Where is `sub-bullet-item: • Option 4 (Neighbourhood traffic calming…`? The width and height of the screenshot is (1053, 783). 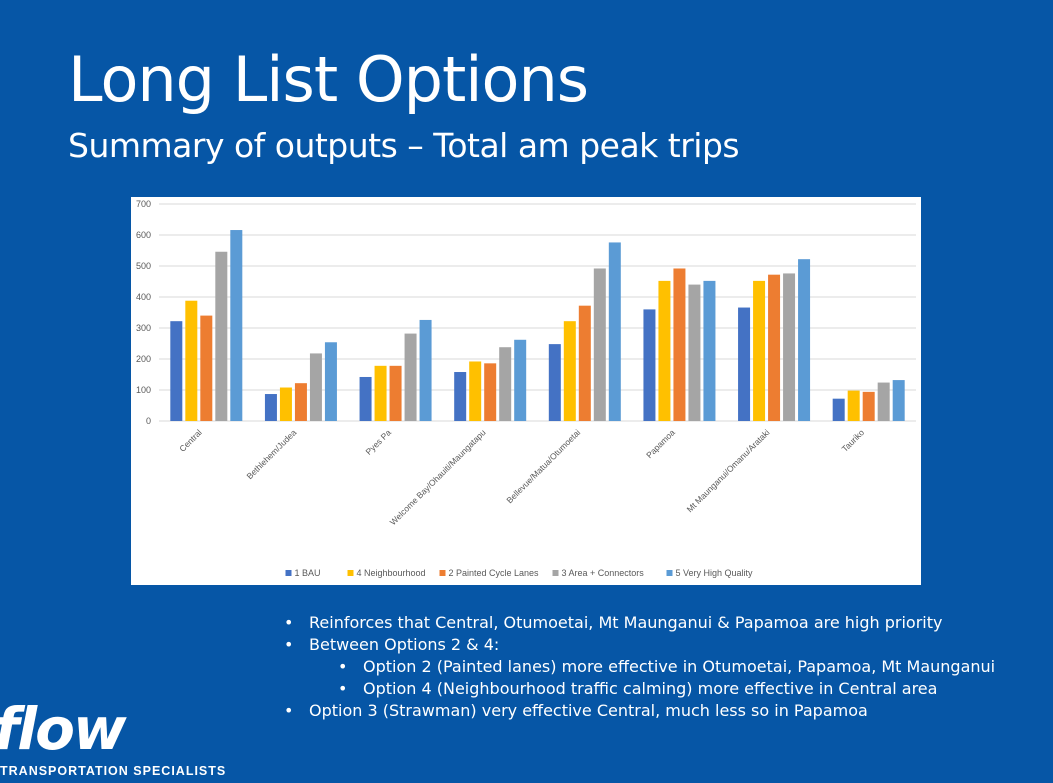 sub-bullet-item: • Option 4 (Neighbourhood traffic calming… is located at coordinates (639, 689).